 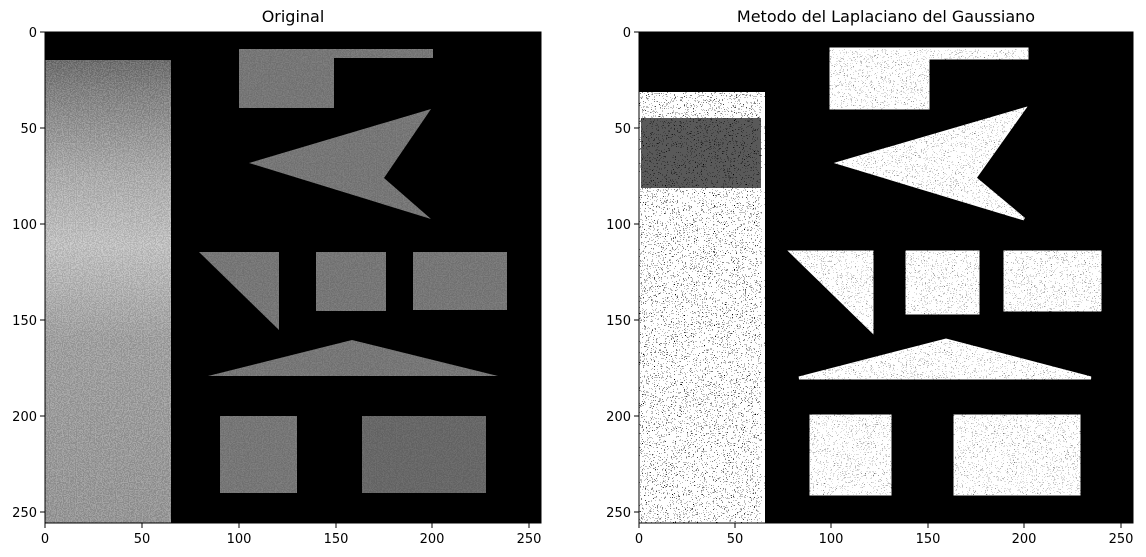 What do you see at coordinates (622, 273) in the screenshot?
I see `right-y-axis: 0 50 100 150 200 250` at bounding box center [622, 273].